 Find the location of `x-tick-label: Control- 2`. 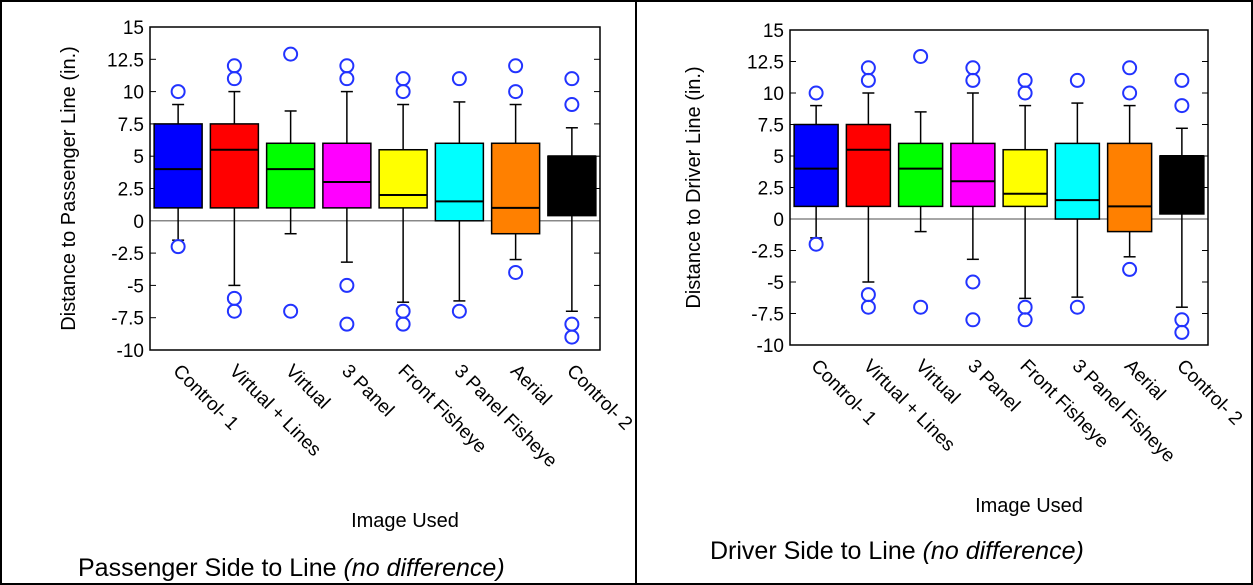

x-tick-label: Control- 2 is located at coordinates (599, 398).